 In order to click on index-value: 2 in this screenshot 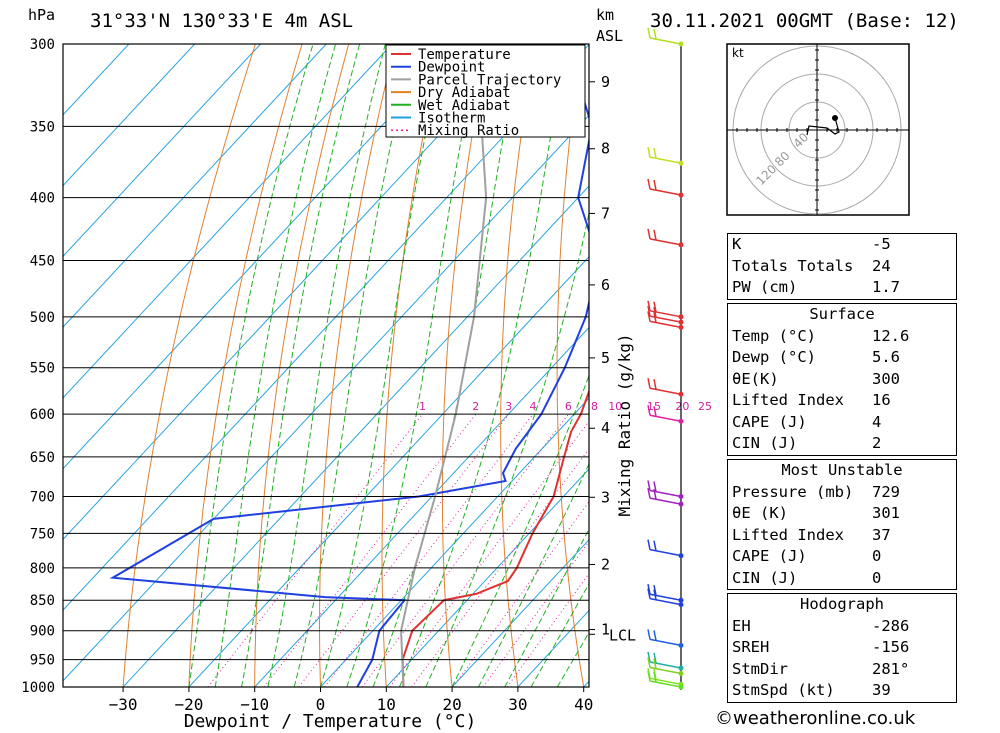, I will do `click(877, 443)`.